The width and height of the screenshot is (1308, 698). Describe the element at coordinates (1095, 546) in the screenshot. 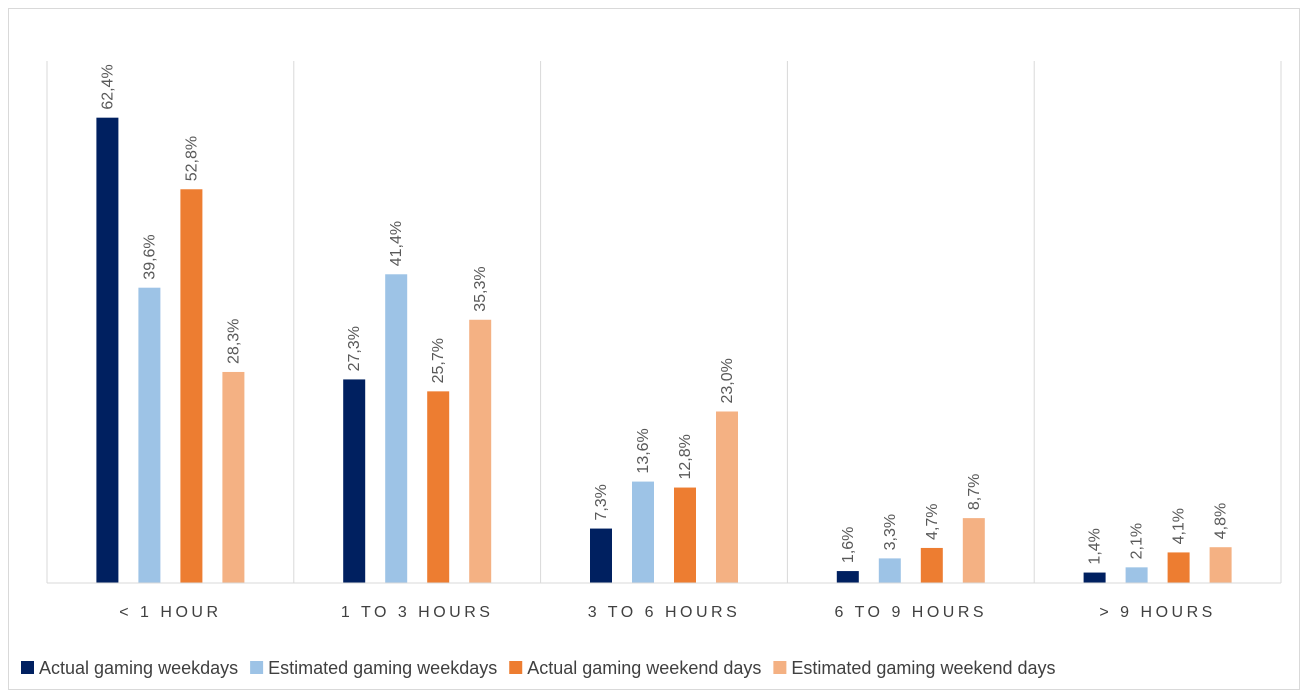

I see `data-label: 1,4%` at that location.